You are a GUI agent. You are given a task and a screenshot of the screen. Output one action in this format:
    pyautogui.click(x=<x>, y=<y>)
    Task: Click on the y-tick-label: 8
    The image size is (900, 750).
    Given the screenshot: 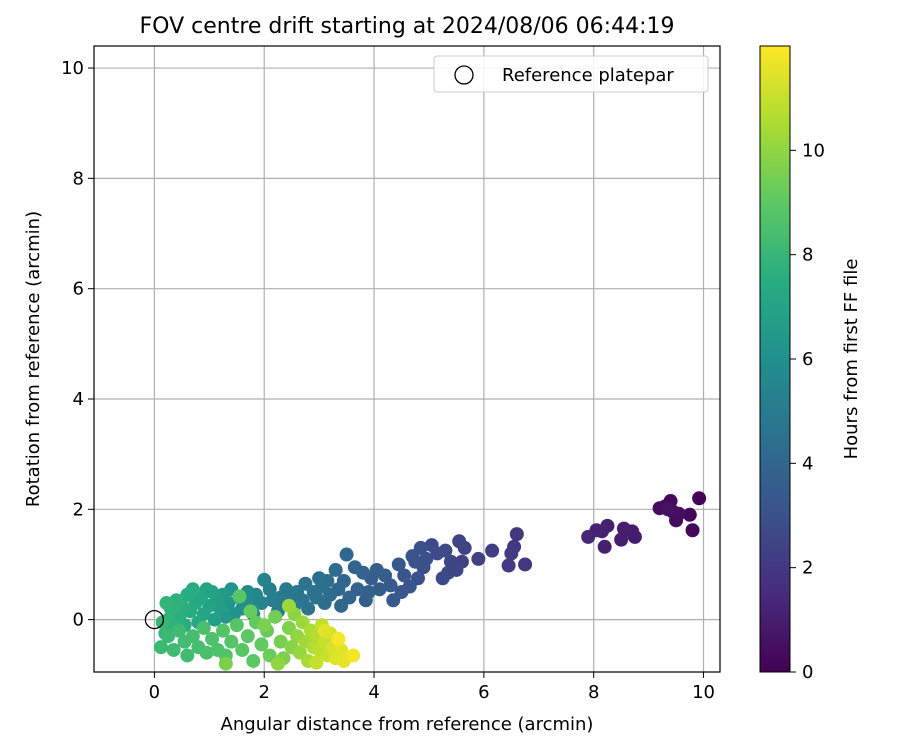 What is the action you would take?
    pyautogui.click(x=78, y=178)
    